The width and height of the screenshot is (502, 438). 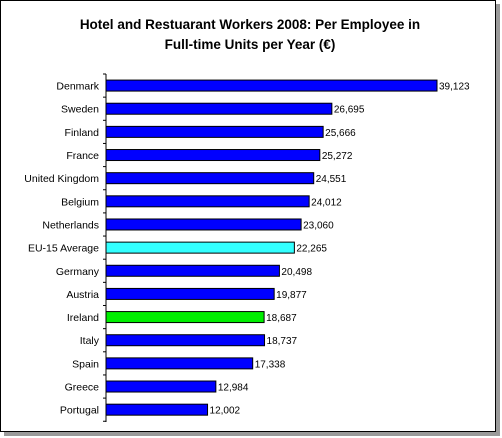 I want to click on category-label-france: France, so click(x=82, y=156).